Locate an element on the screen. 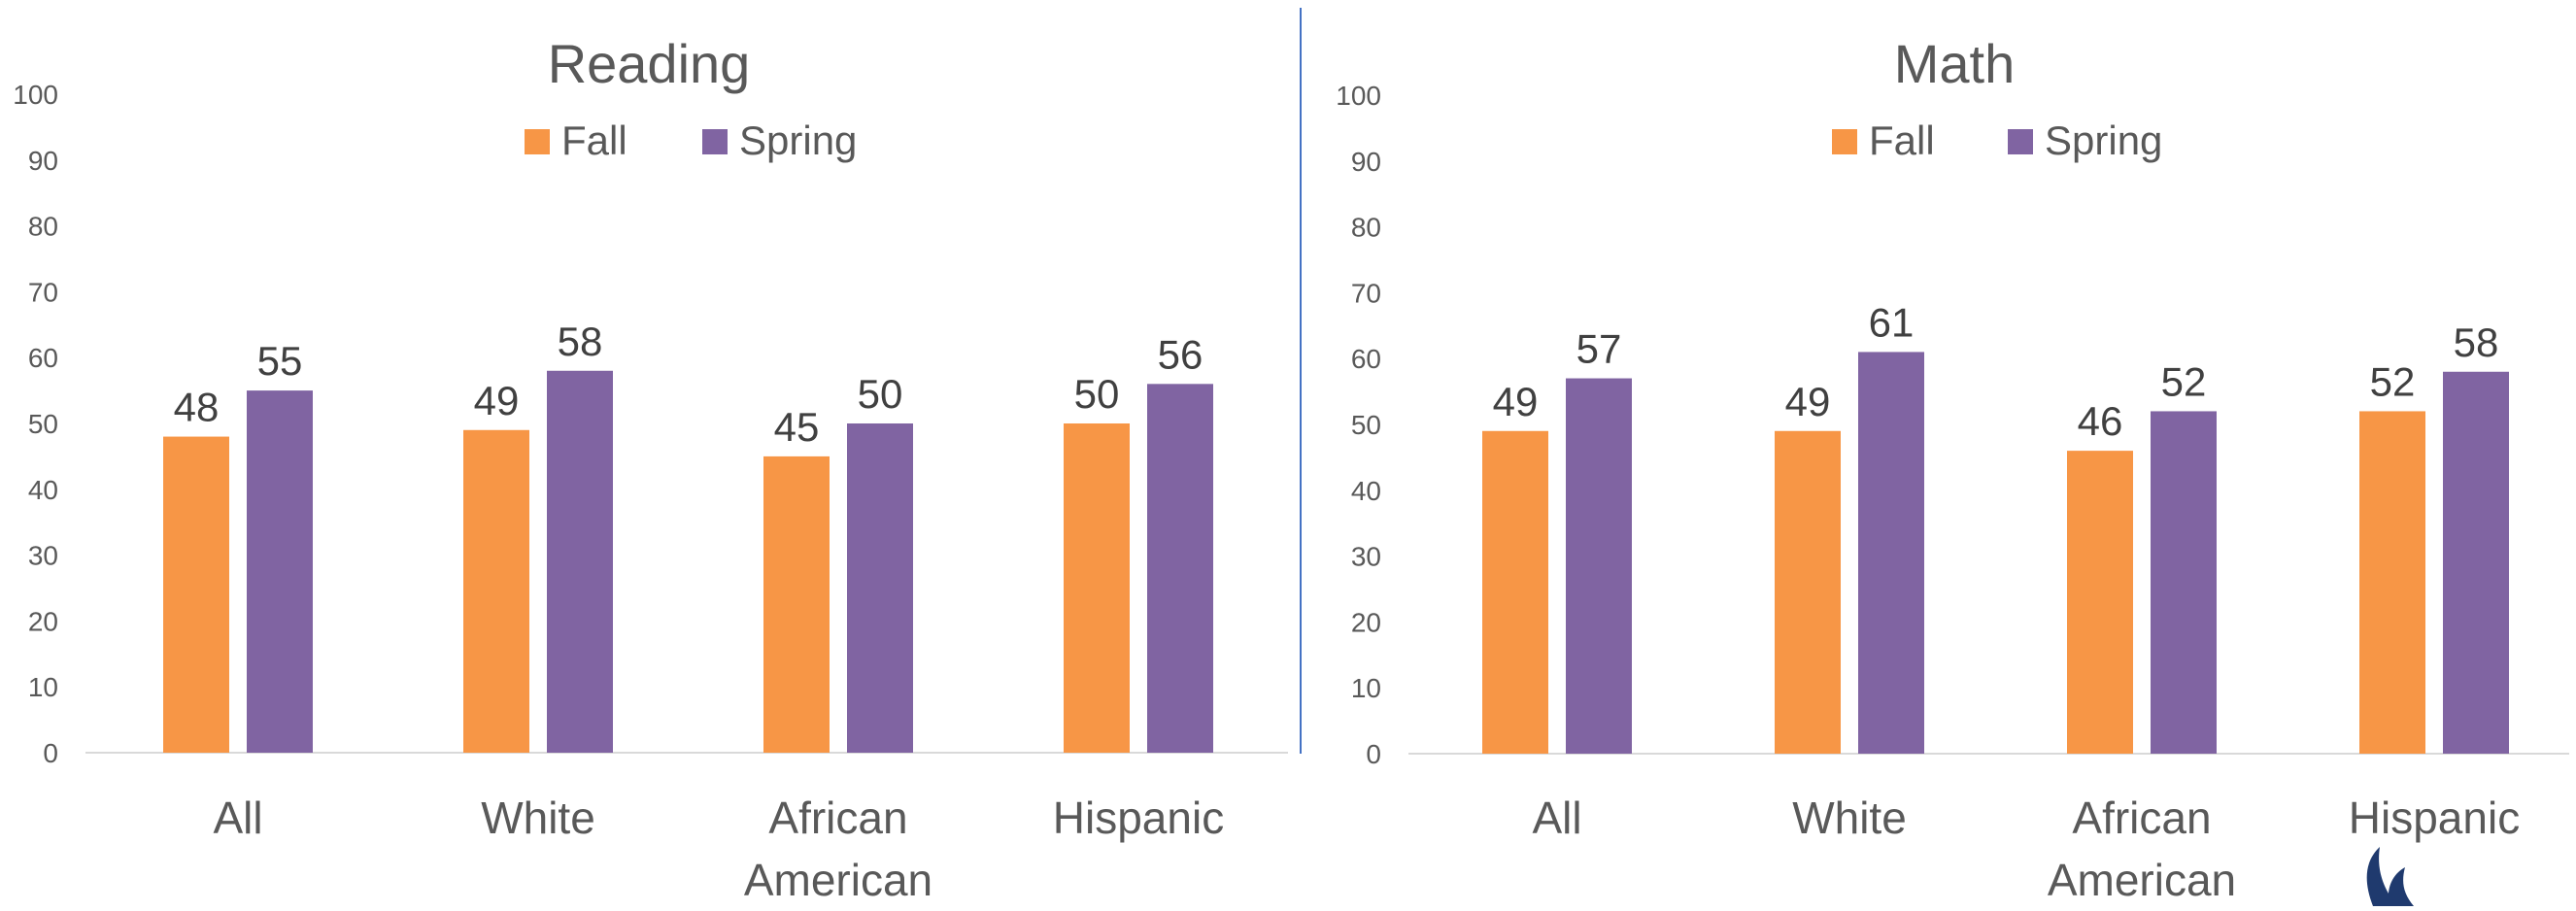  reading-chart-title: Reading is located at coordinates (649, 63).